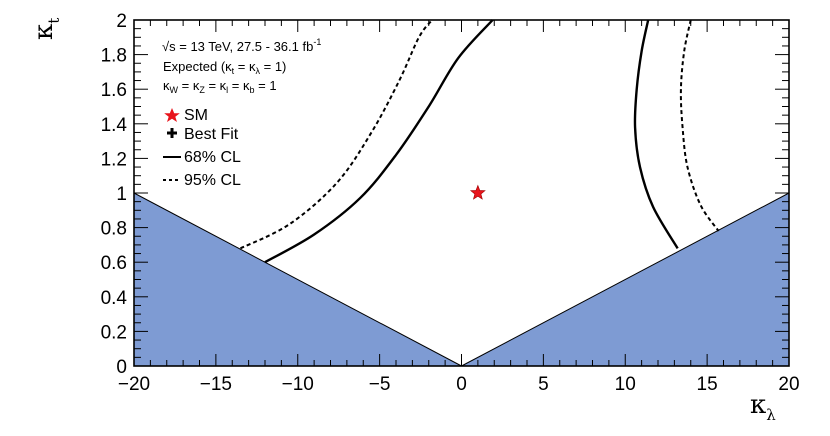 The width and height of the screenshot is (830, 436). Describe the element at coordinates (317, 42) in the screenshot. I see `energy-annotation-sup: -1` at that location.